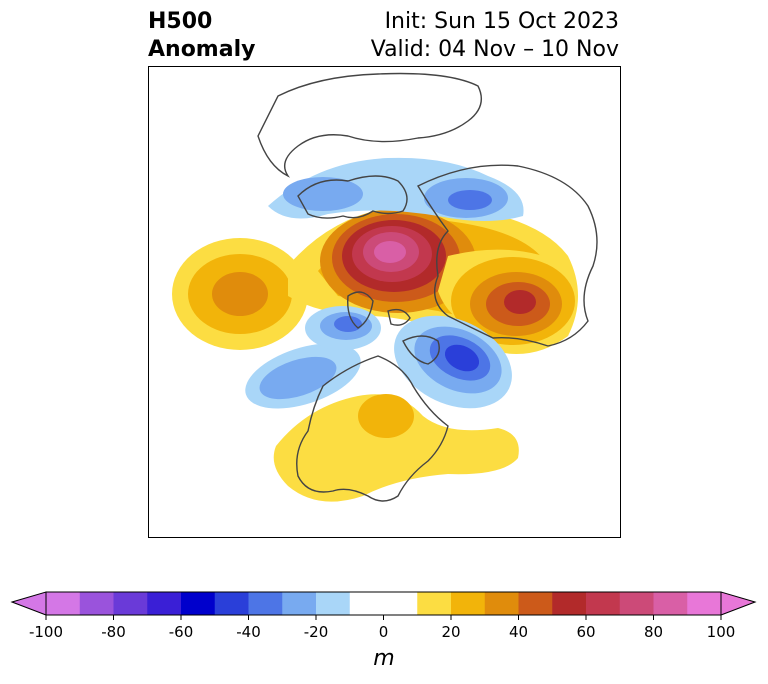  I want to click on valid-range: Valid: 04 Nov – 10 Nov, so click(494, 49).